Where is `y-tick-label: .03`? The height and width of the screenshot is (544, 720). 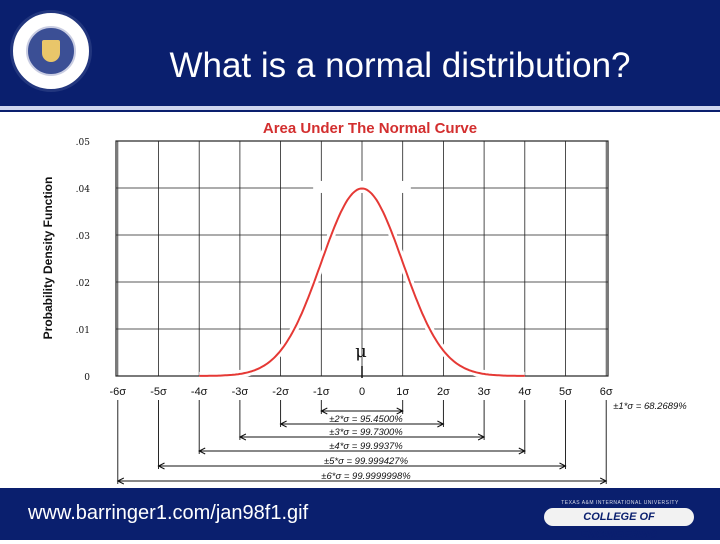 y-tick-label: .03 is located at coordinates (83, 237).